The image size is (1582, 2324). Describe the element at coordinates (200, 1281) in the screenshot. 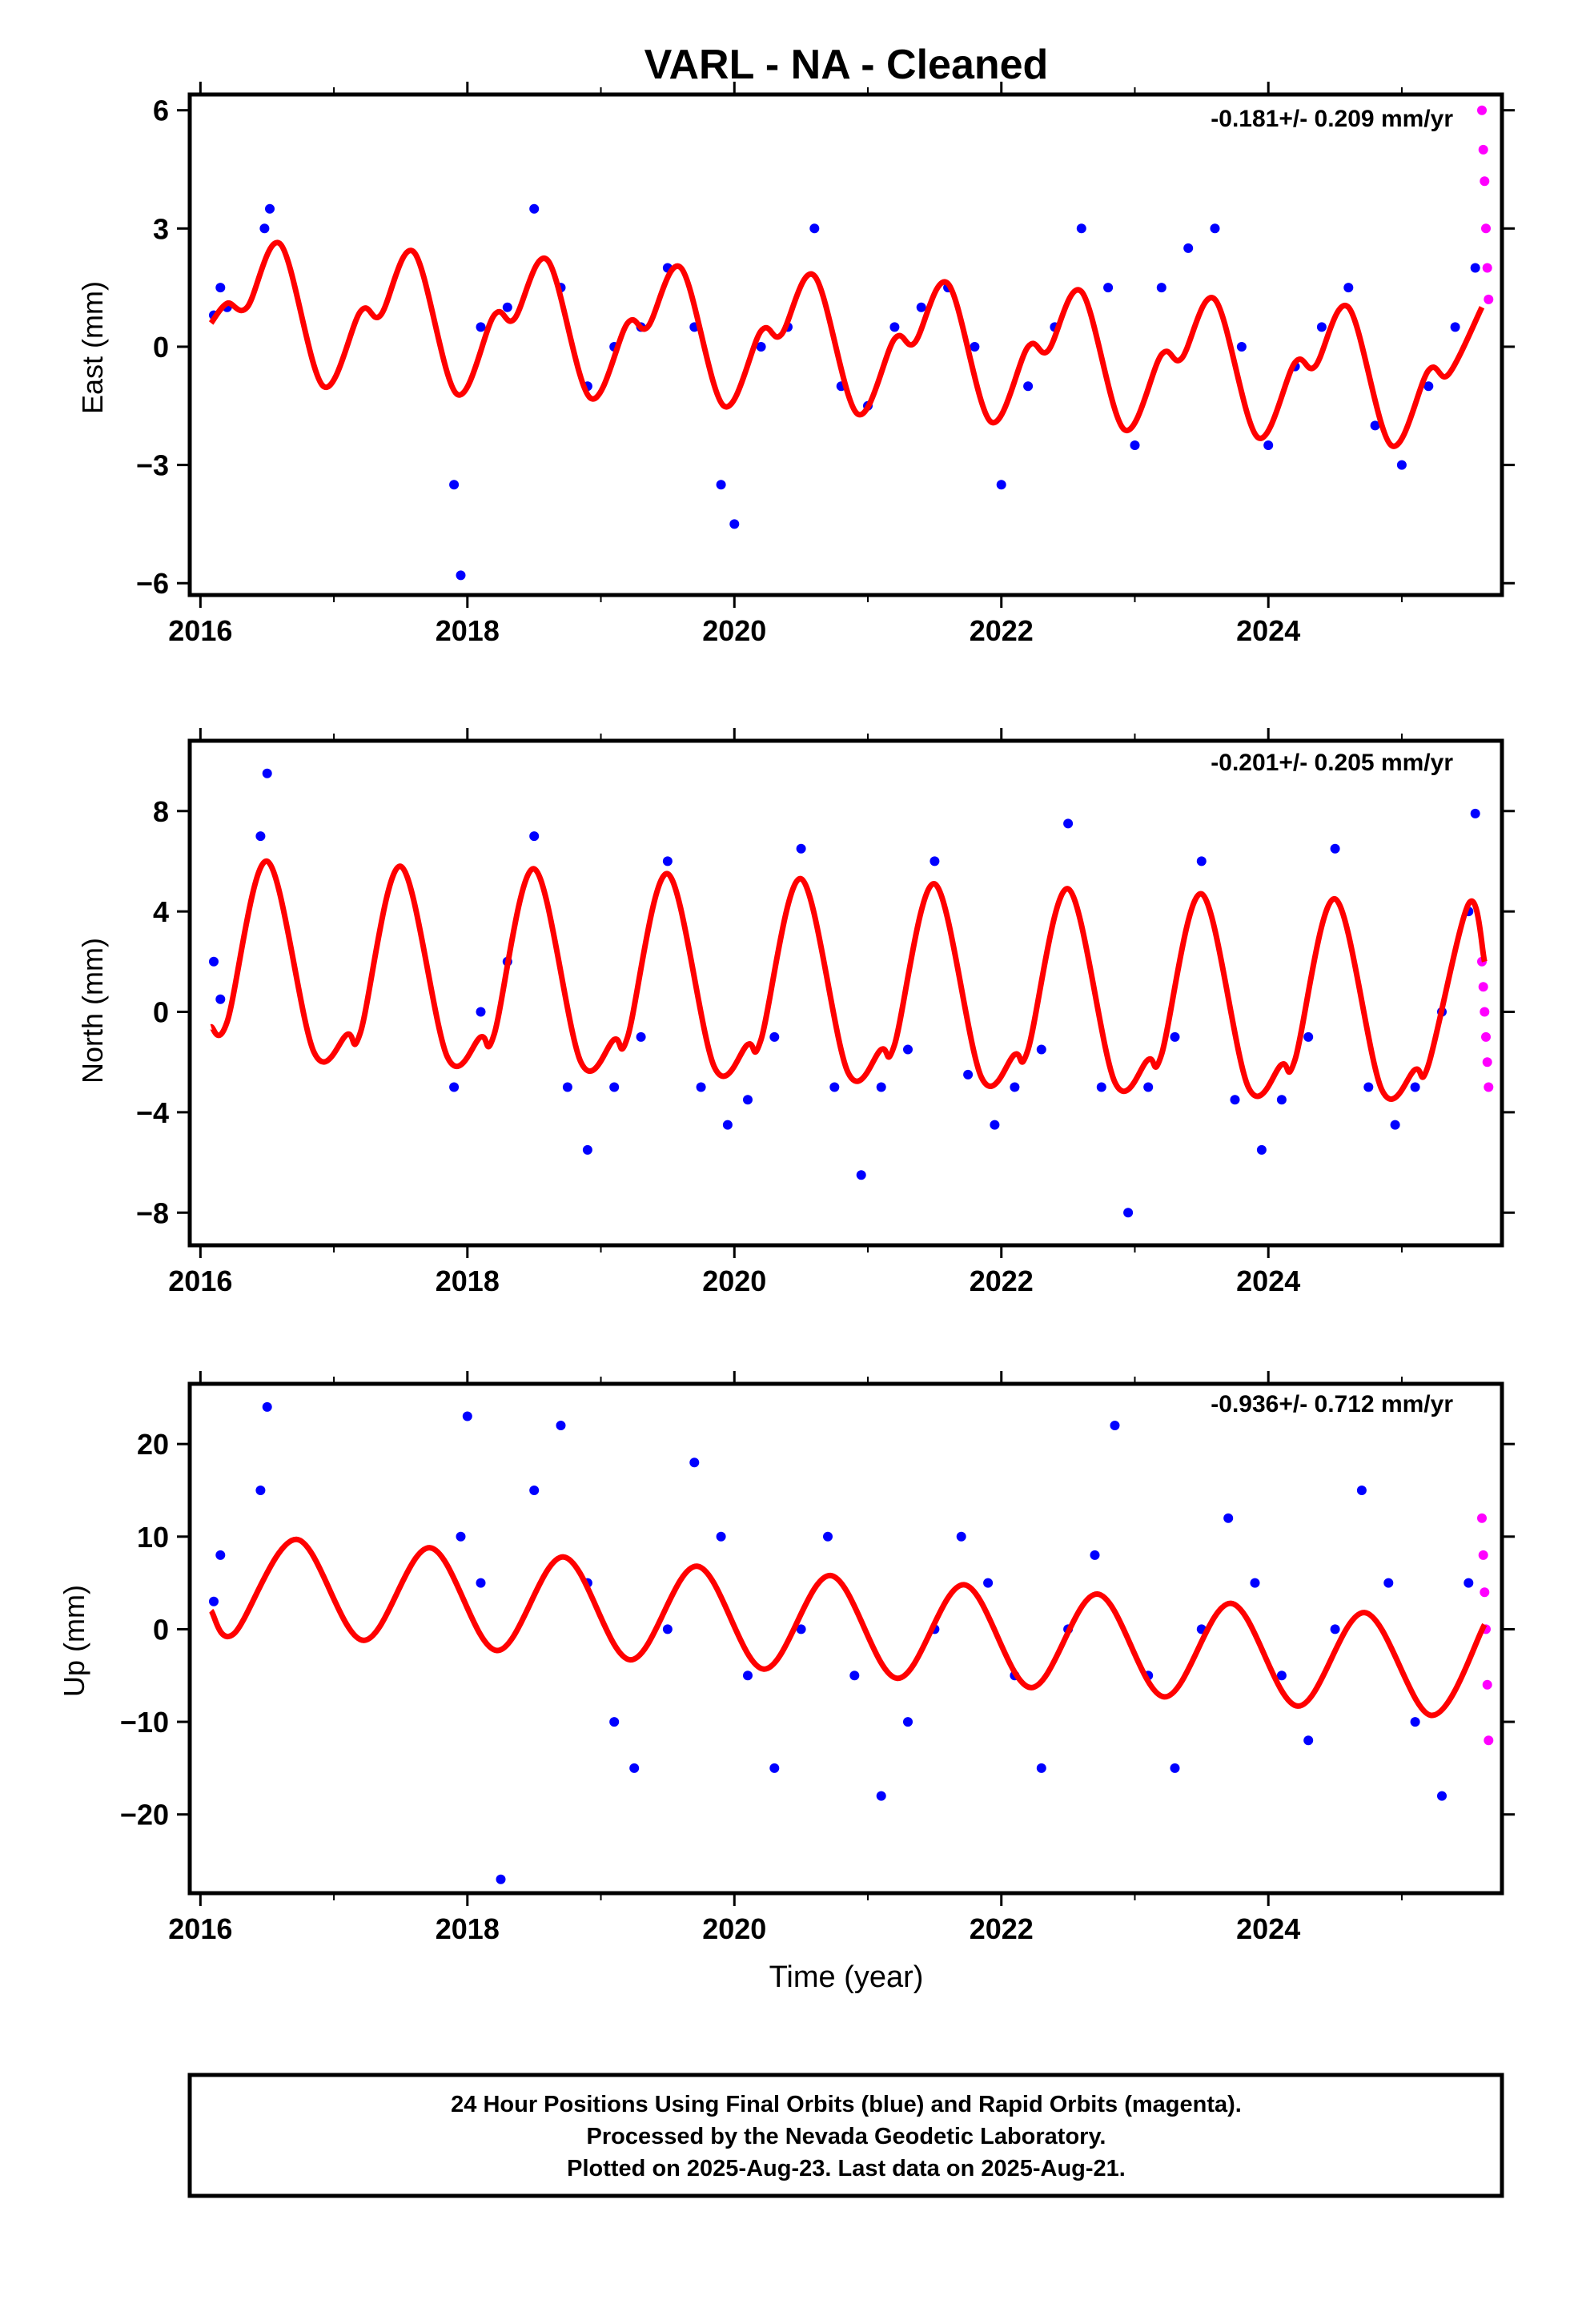

I see `north-x-tick-label: 2016` at that location.